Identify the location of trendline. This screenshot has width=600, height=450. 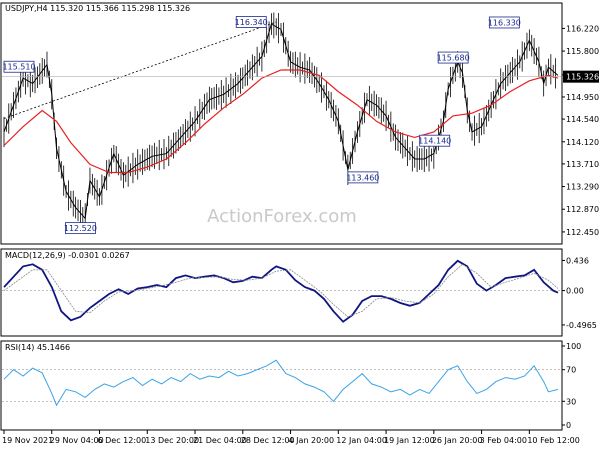
(140, 70).